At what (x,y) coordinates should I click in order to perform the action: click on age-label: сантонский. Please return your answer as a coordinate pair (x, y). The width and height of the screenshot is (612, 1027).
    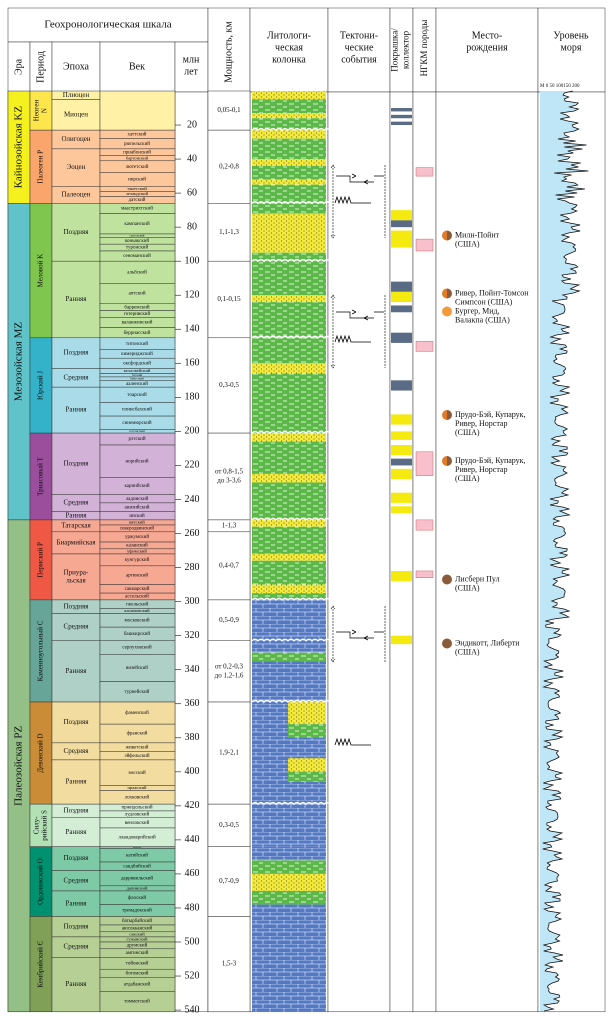
    Looking at the image, I should click on (137, 235).